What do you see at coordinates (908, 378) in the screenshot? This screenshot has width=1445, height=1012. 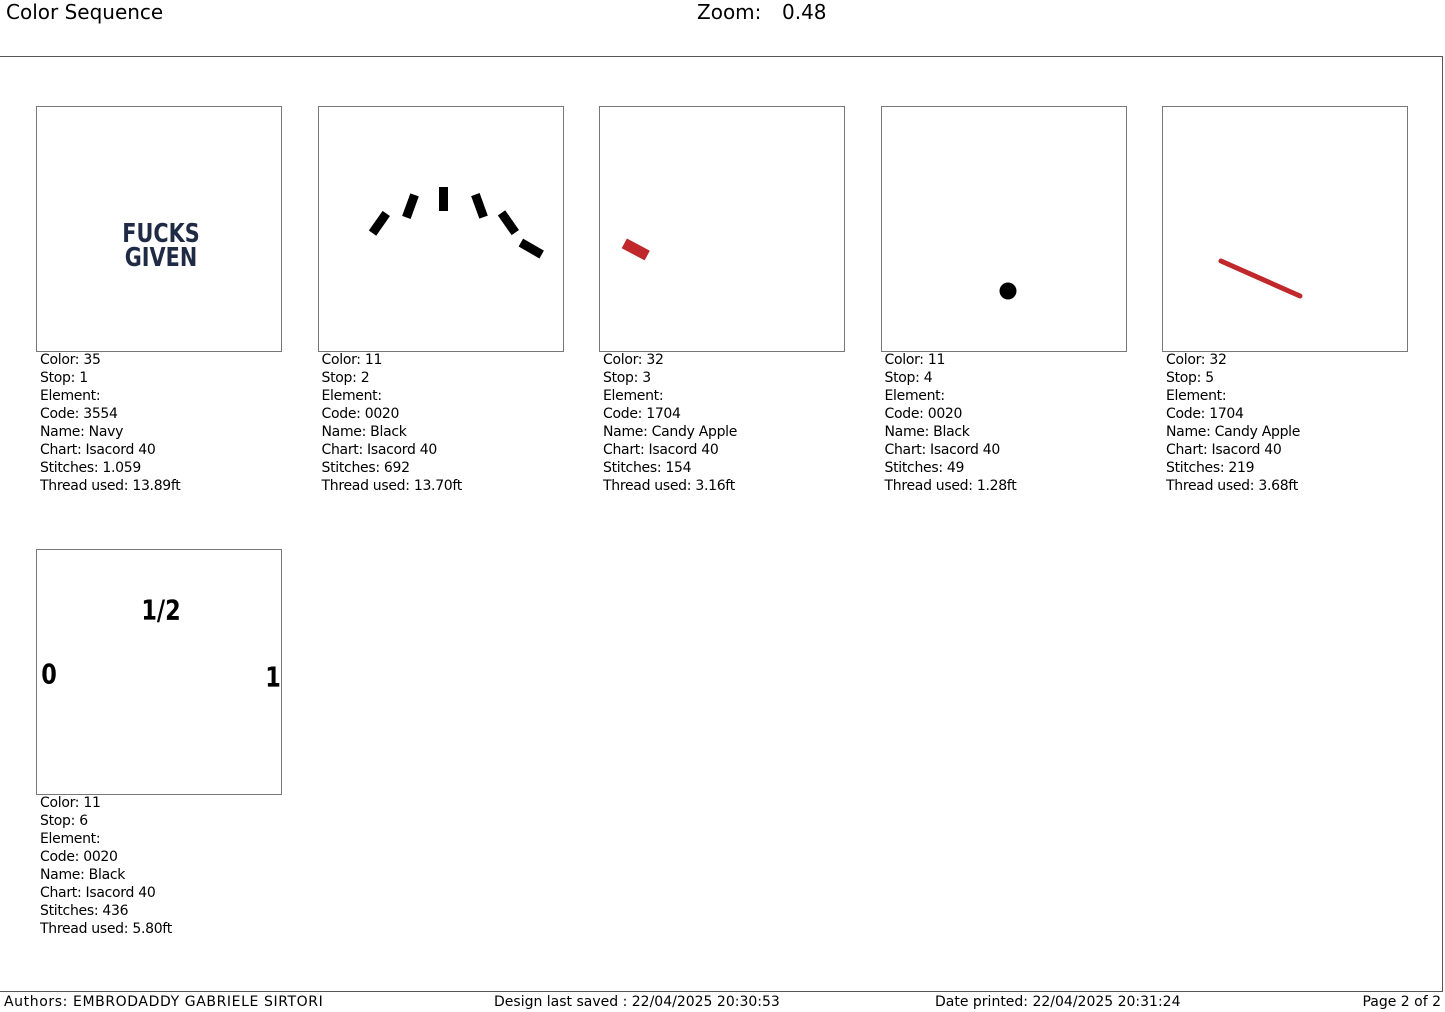 I see `info-line: Stop: 4` at bounding box center [908, 378].